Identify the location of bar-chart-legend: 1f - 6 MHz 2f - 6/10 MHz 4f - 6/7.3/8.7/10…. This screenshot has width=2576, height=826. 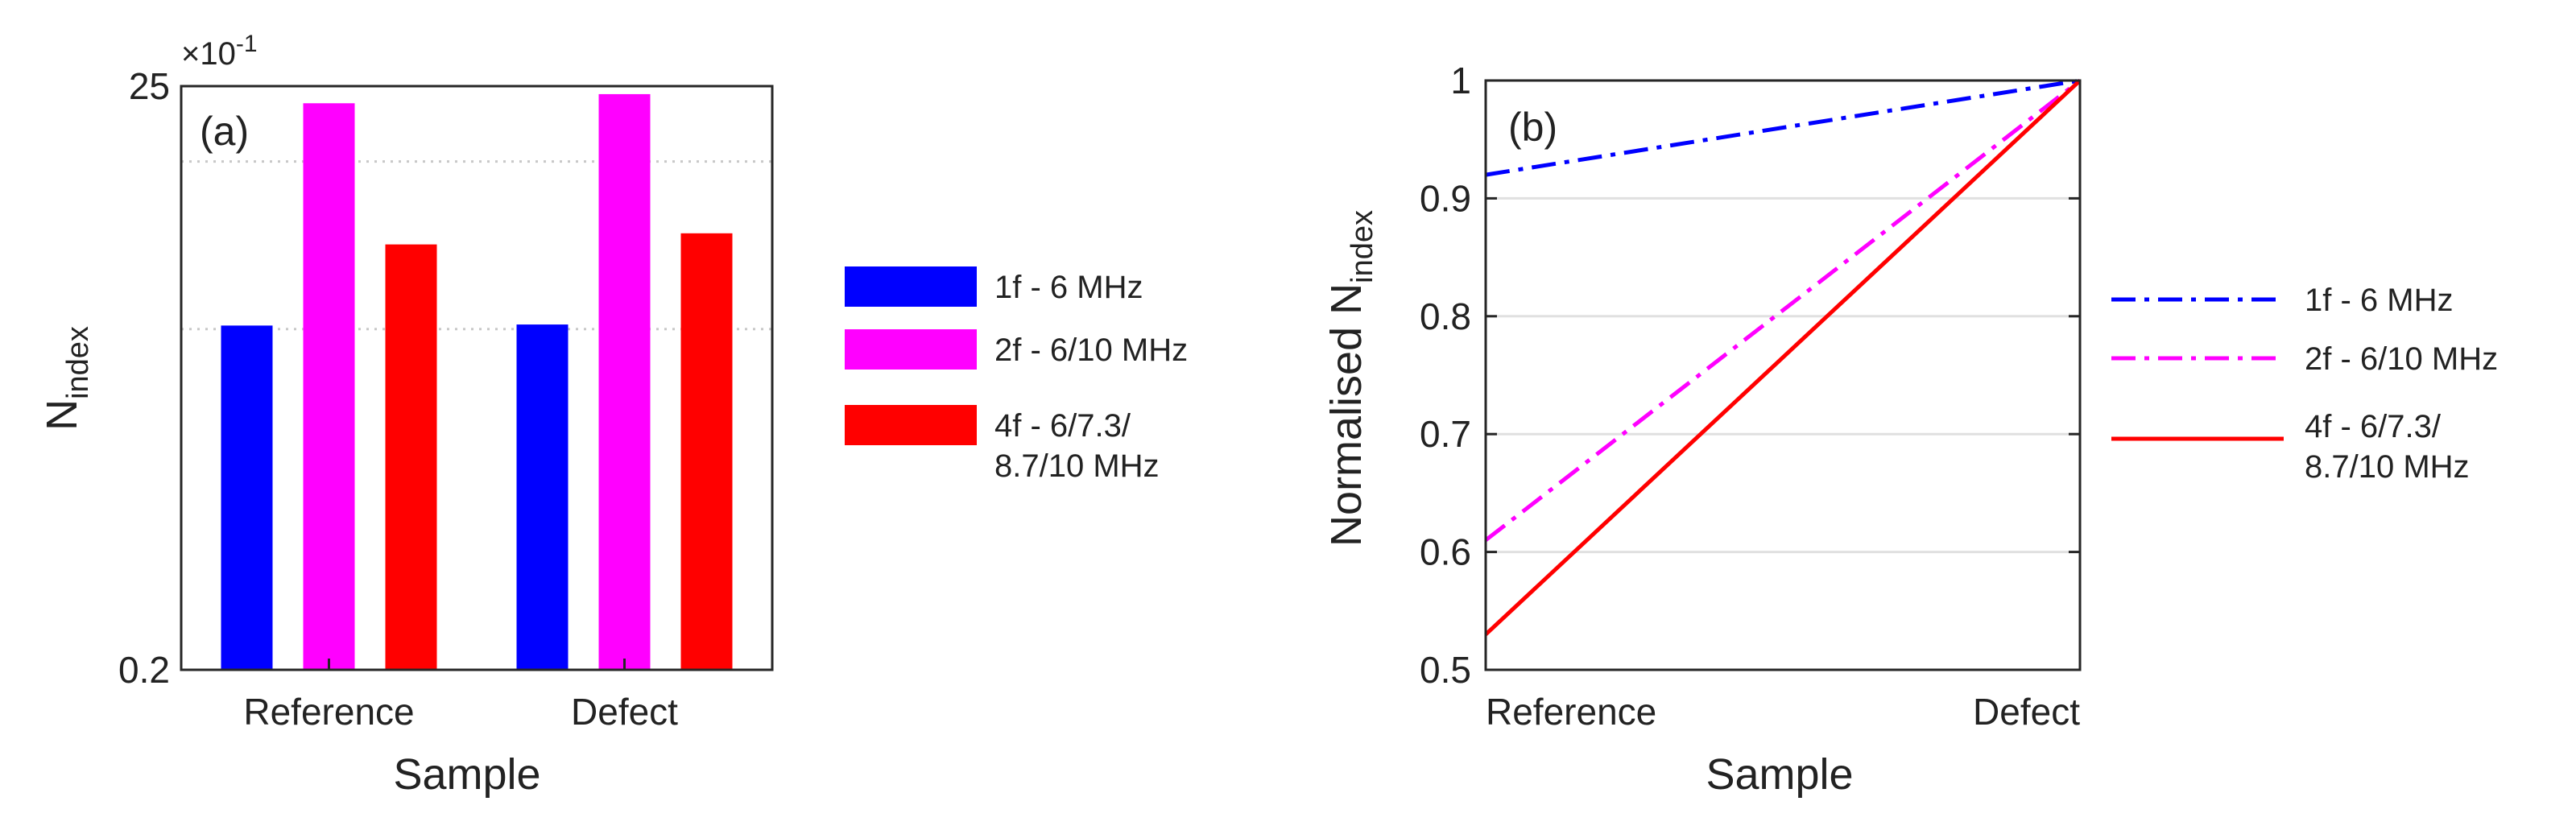
(1016, 375).